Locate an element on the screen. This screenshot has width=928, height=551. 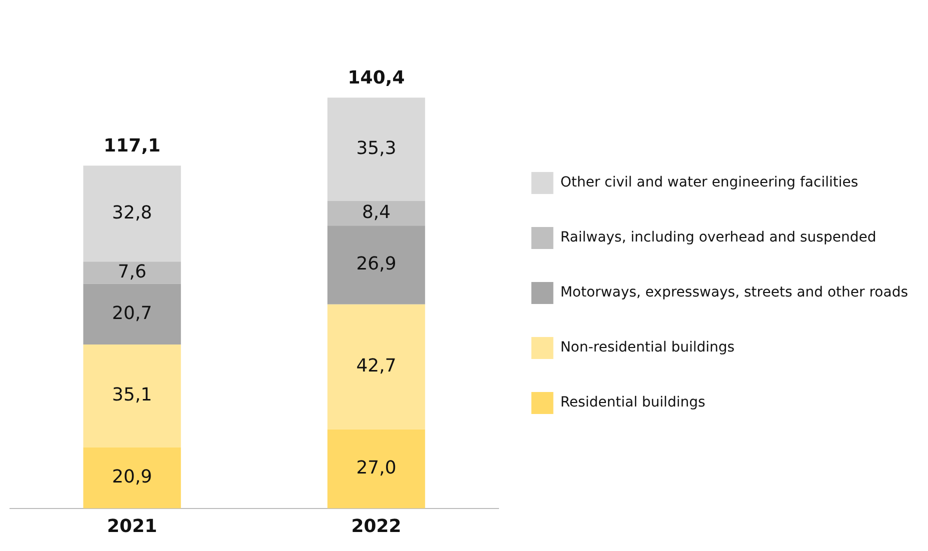
data-label: 27,0 is located at coordinates (376, 468).